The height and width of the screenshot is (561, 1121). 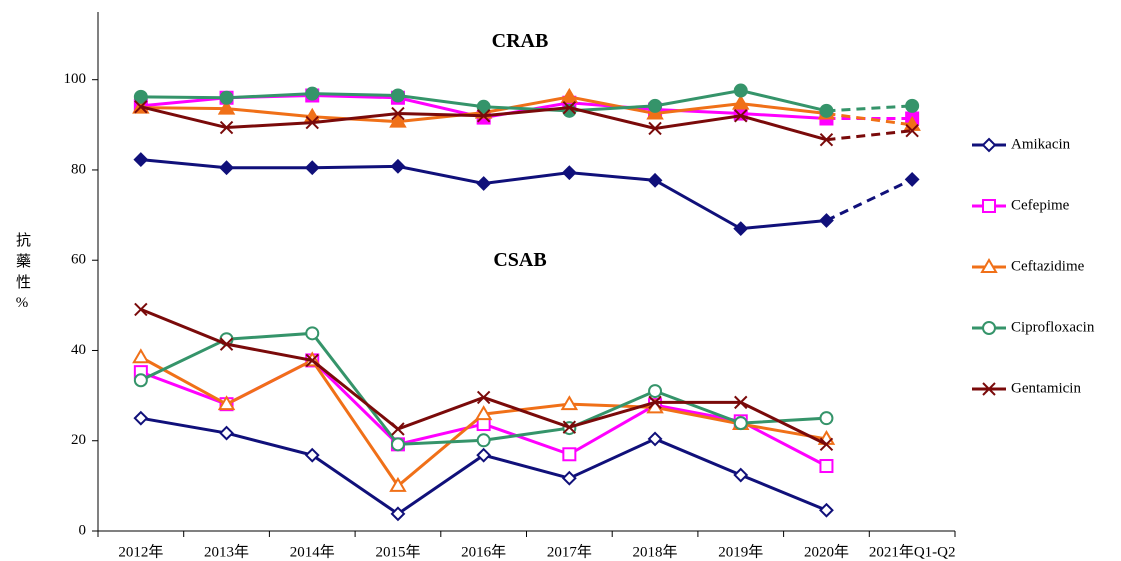 What do you see at coordinates (519, 260) in the screenshot?
I see `group-title: CSAB` at bounding box center [519, 260].